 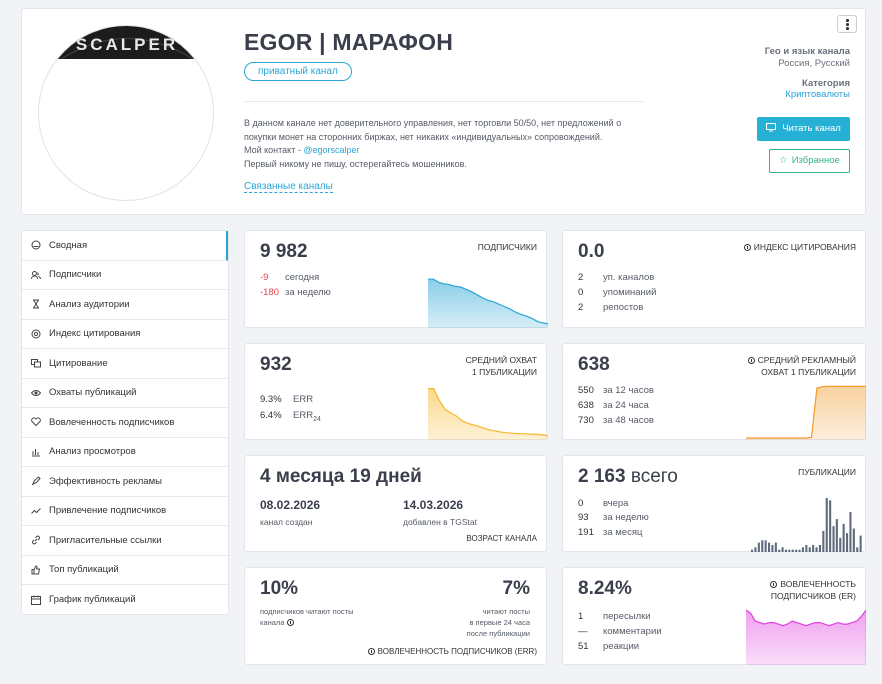 What do you see at coordinates (125, 246) in the screenshot?
I see `sidebar-item-dashboard: Сводная` at bounding box center [125, 246].